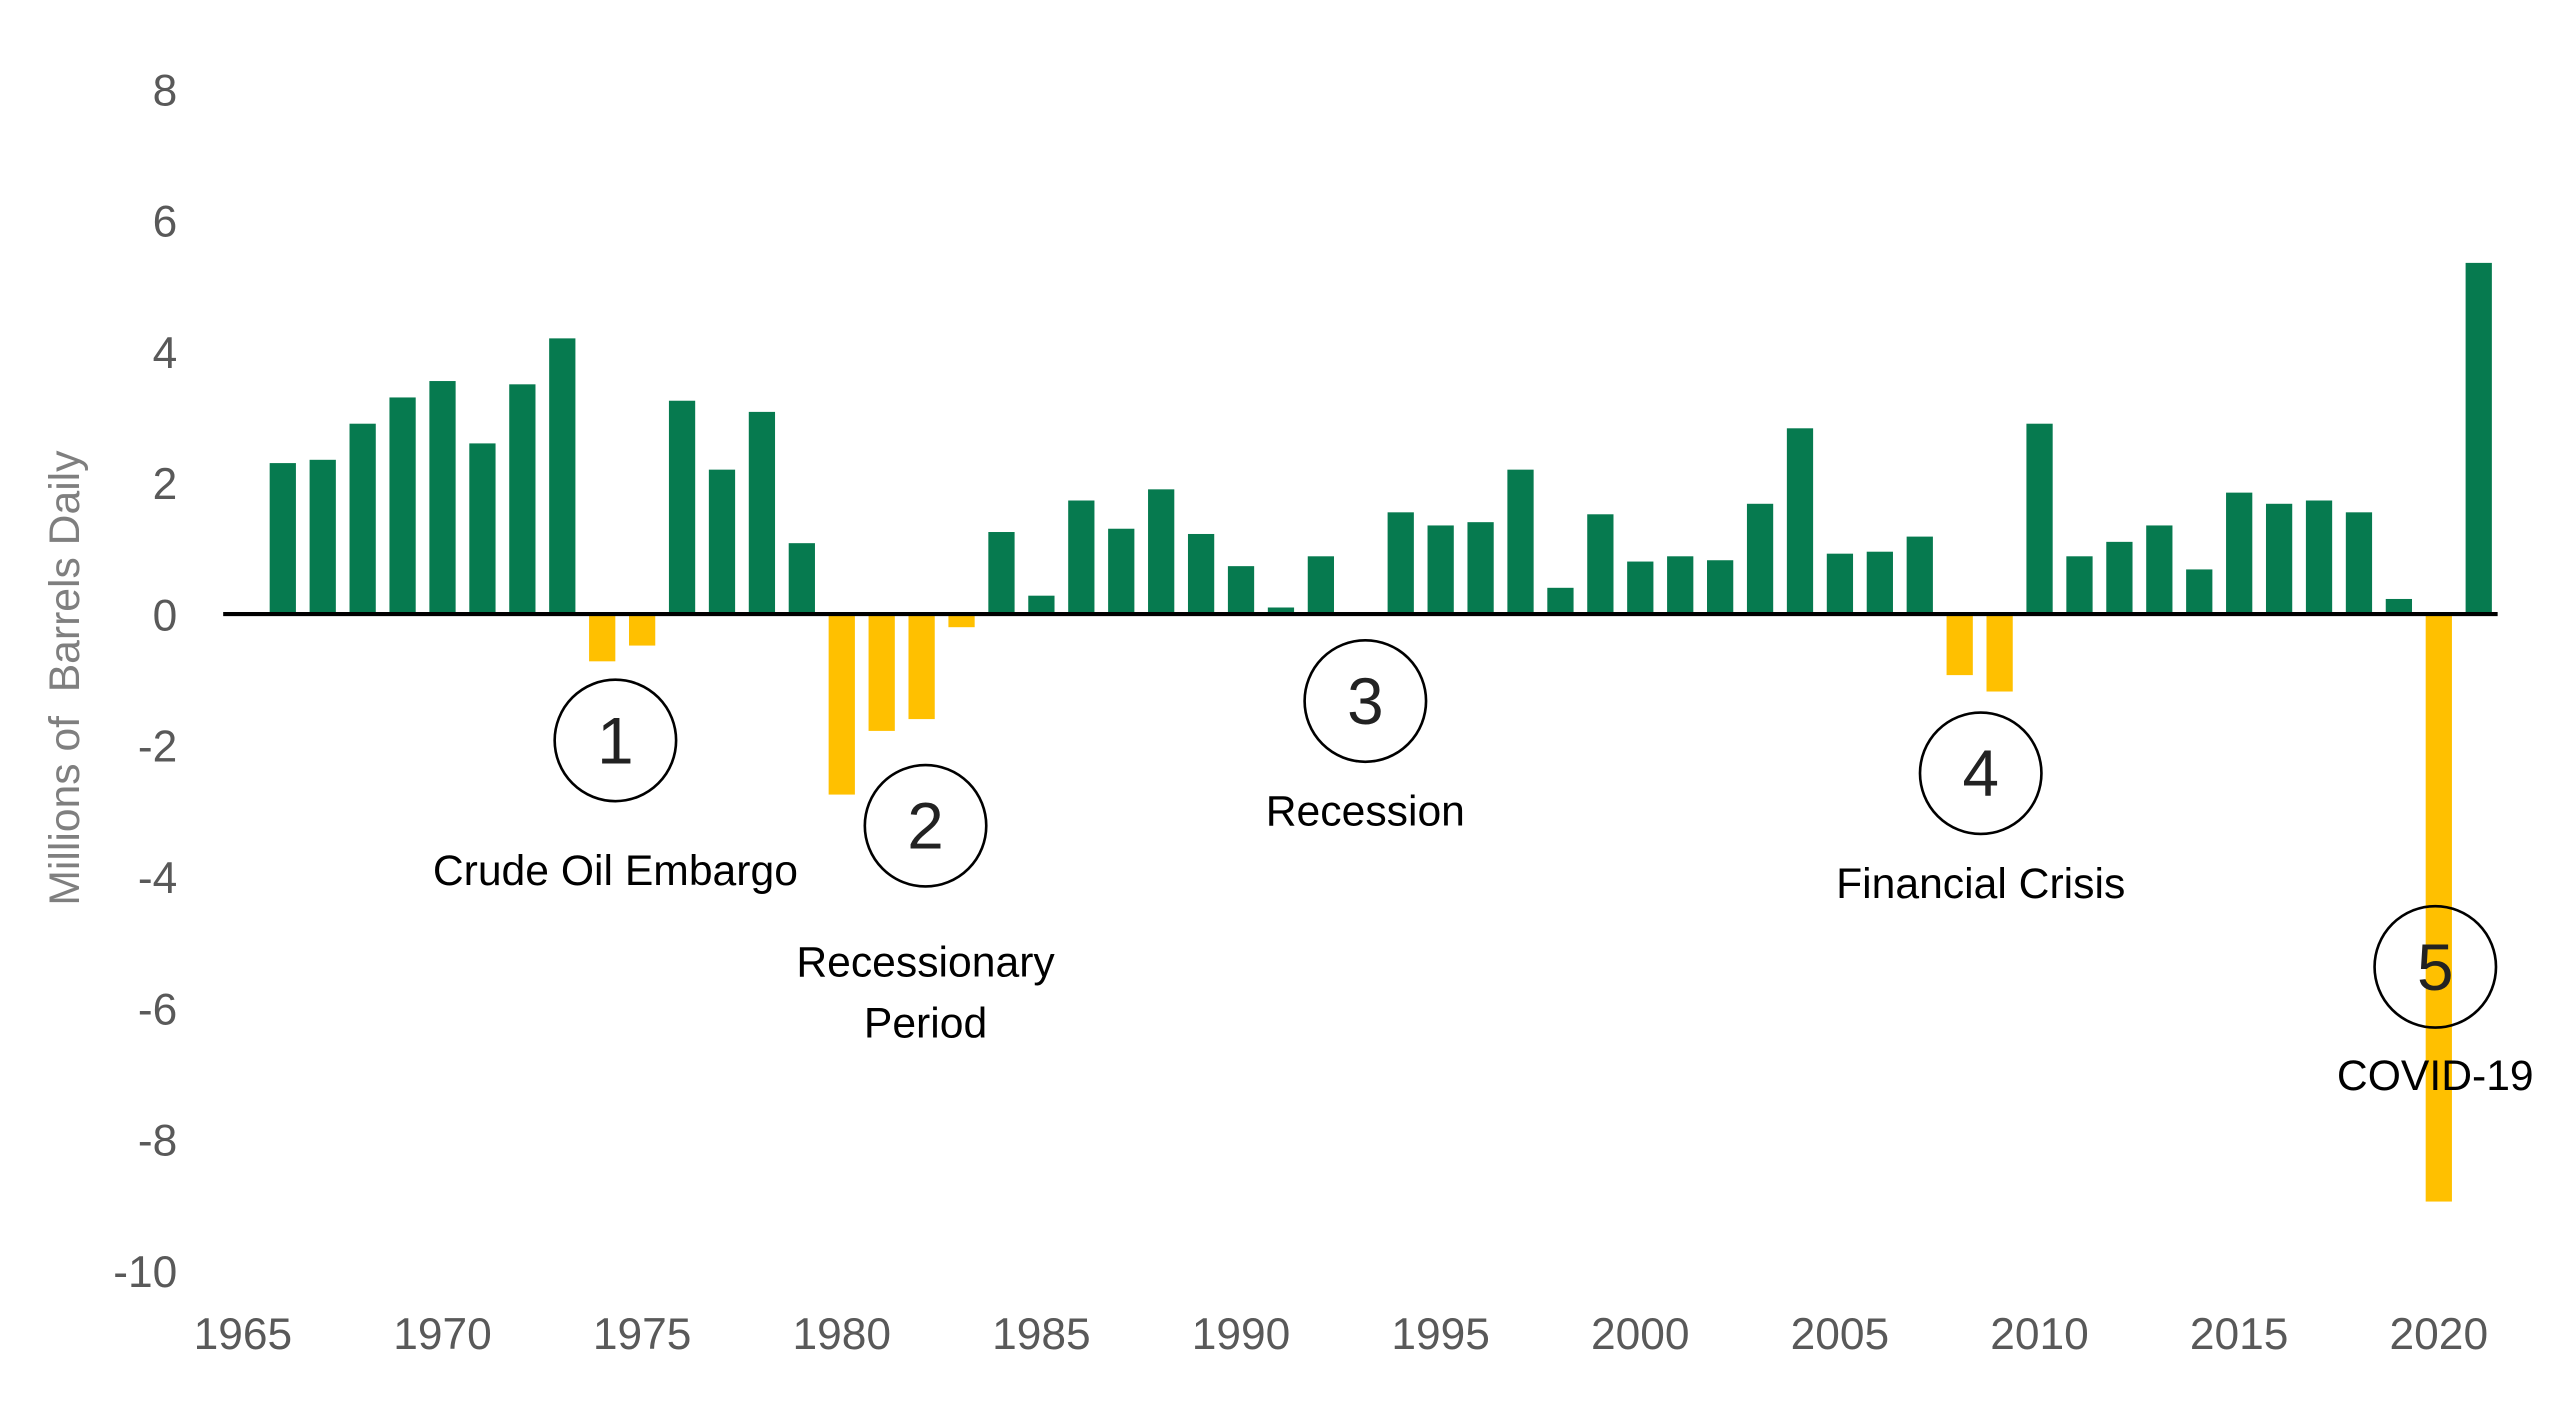  I want to click on annotation-number: 3, so click(1365, 701).